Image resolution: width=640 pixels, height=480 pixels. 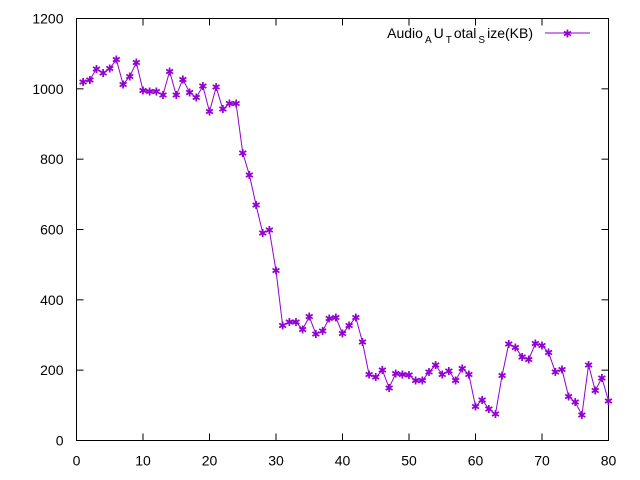 I want to click on y-tick-label: 200, so click(x=52, y=370).